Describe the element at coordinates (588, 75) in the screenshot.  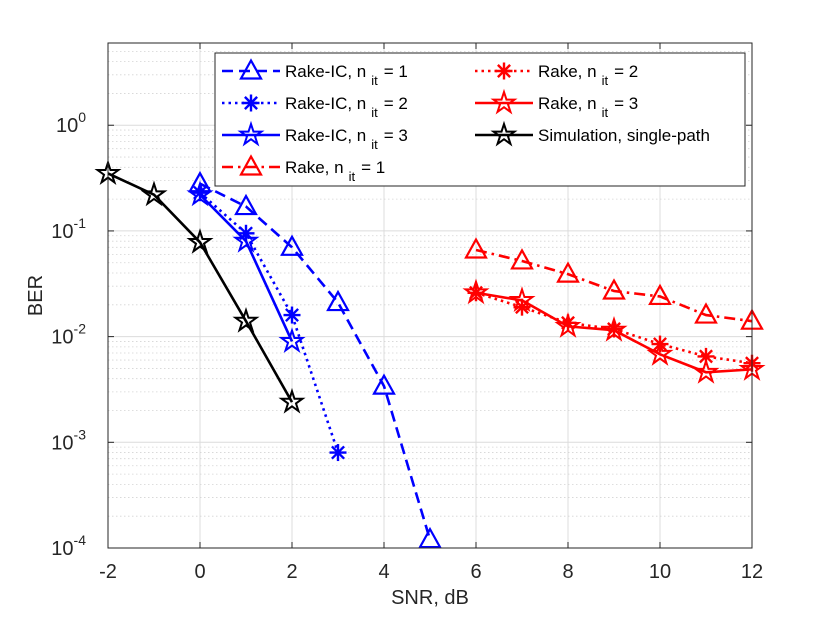
I see `legend-label: Rake, n it = 2` at that location.